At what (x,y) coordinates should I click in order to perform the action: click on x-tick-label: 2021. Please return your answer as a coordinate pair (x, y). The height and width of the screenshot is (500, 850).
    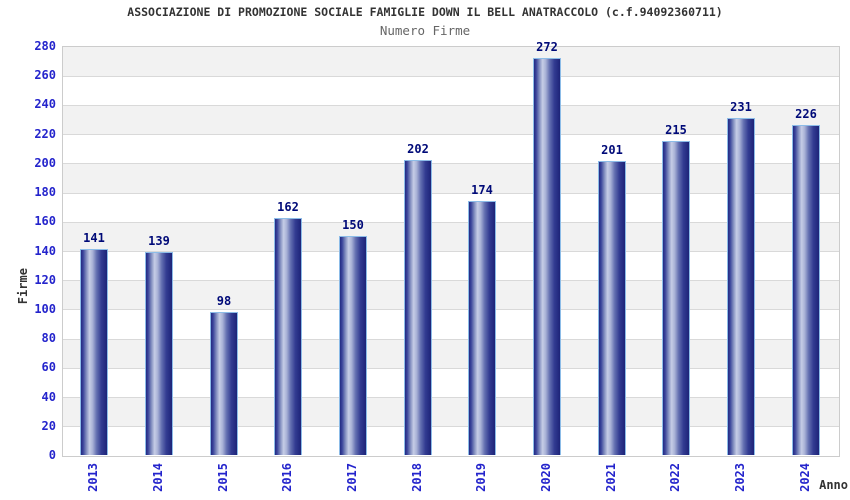
    Looking at the image, I should click on (611, 477).